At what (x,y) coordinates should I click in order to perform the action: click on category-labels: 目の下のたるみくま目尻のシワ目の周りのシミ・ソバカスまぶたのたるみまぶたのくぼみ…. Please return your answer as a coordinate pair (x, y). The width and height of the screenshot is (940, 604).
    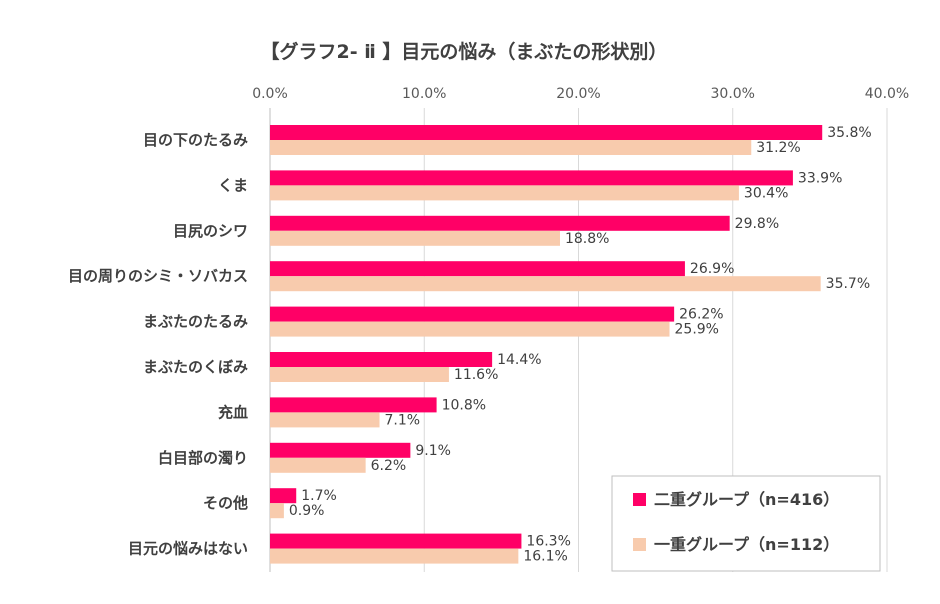
    Looking at the image, I should click on (158, 344).